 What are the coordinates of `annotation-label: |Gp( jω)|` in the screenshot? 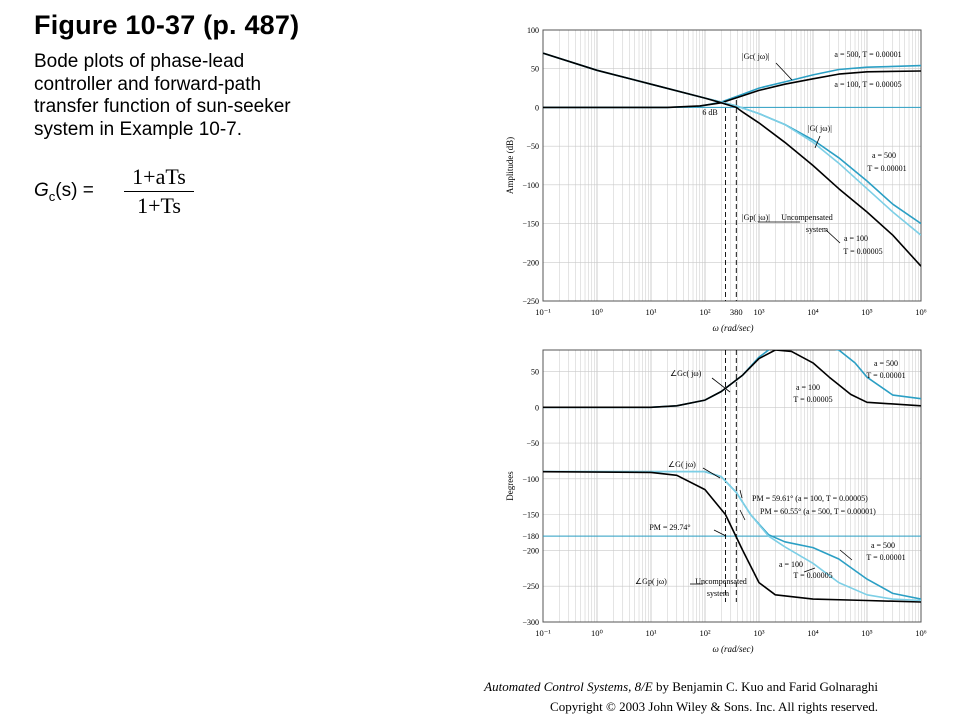 It's located at (756, 217).